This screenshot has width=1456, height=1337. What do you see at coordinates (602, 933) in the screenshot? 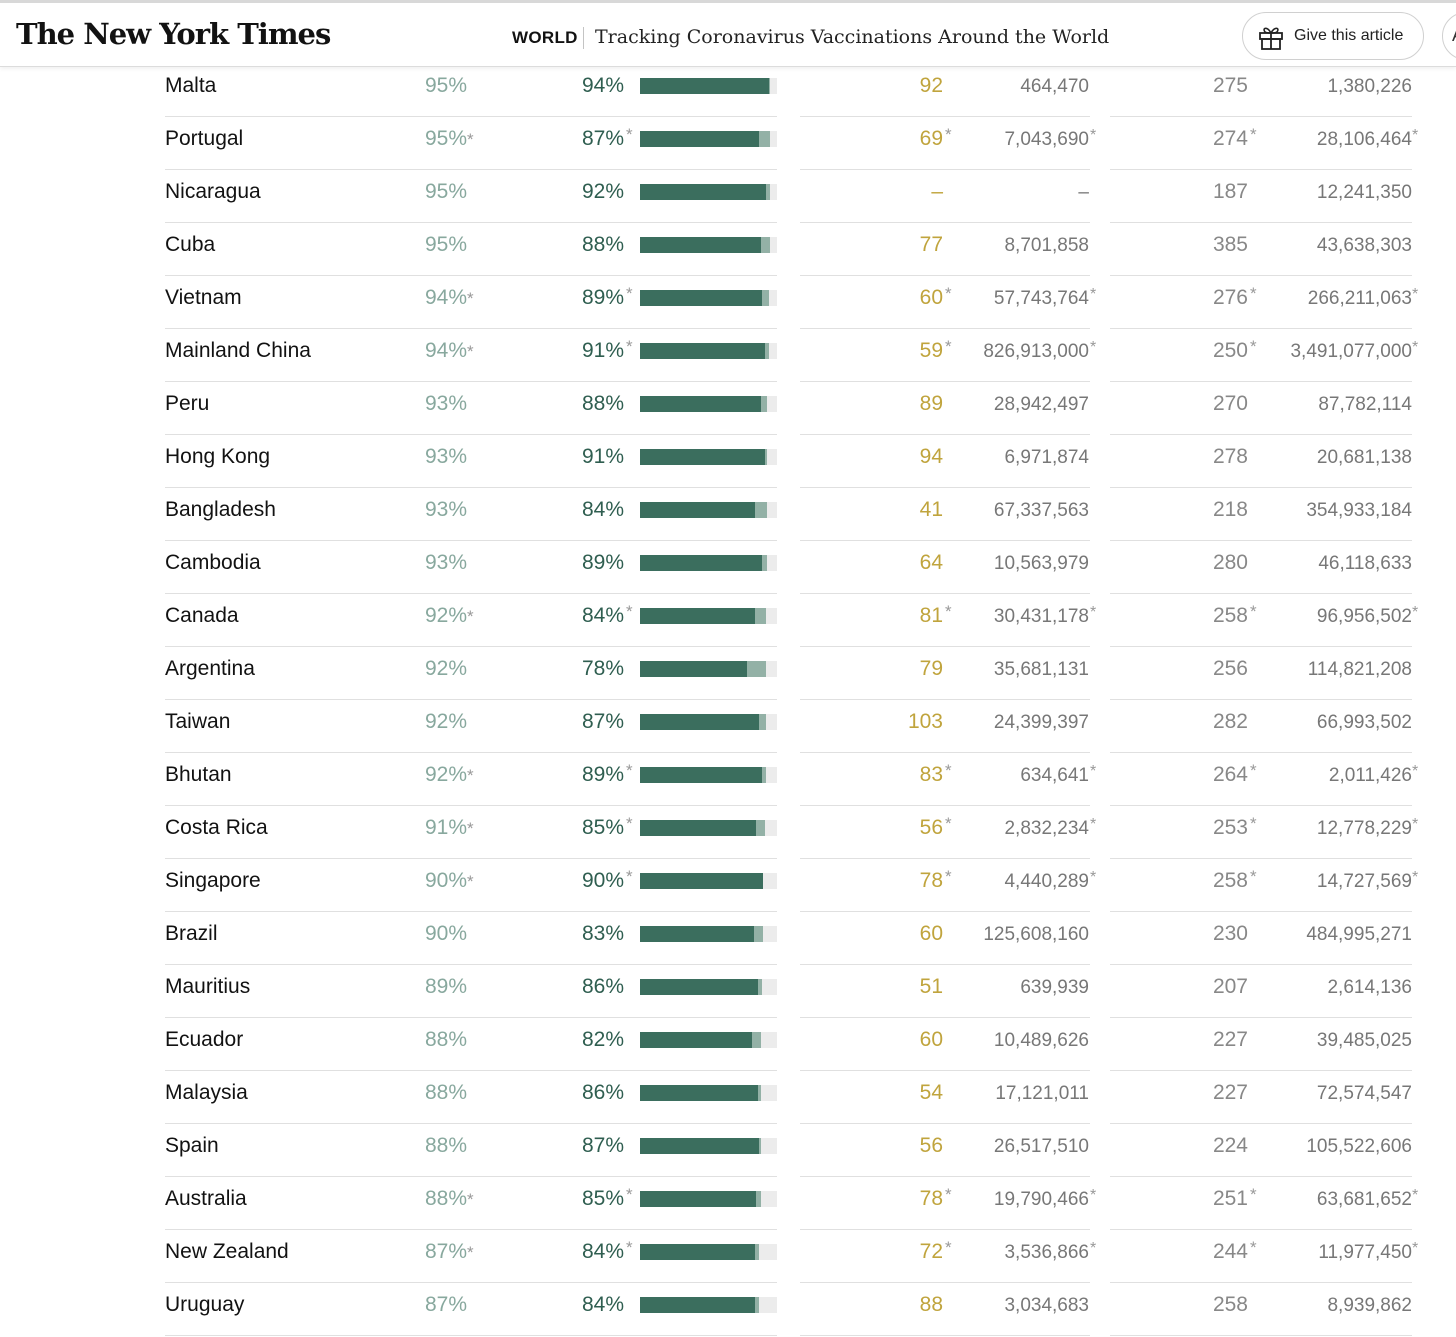
I see `full-dose-pct: 83%` at bounding box center [602, 933].